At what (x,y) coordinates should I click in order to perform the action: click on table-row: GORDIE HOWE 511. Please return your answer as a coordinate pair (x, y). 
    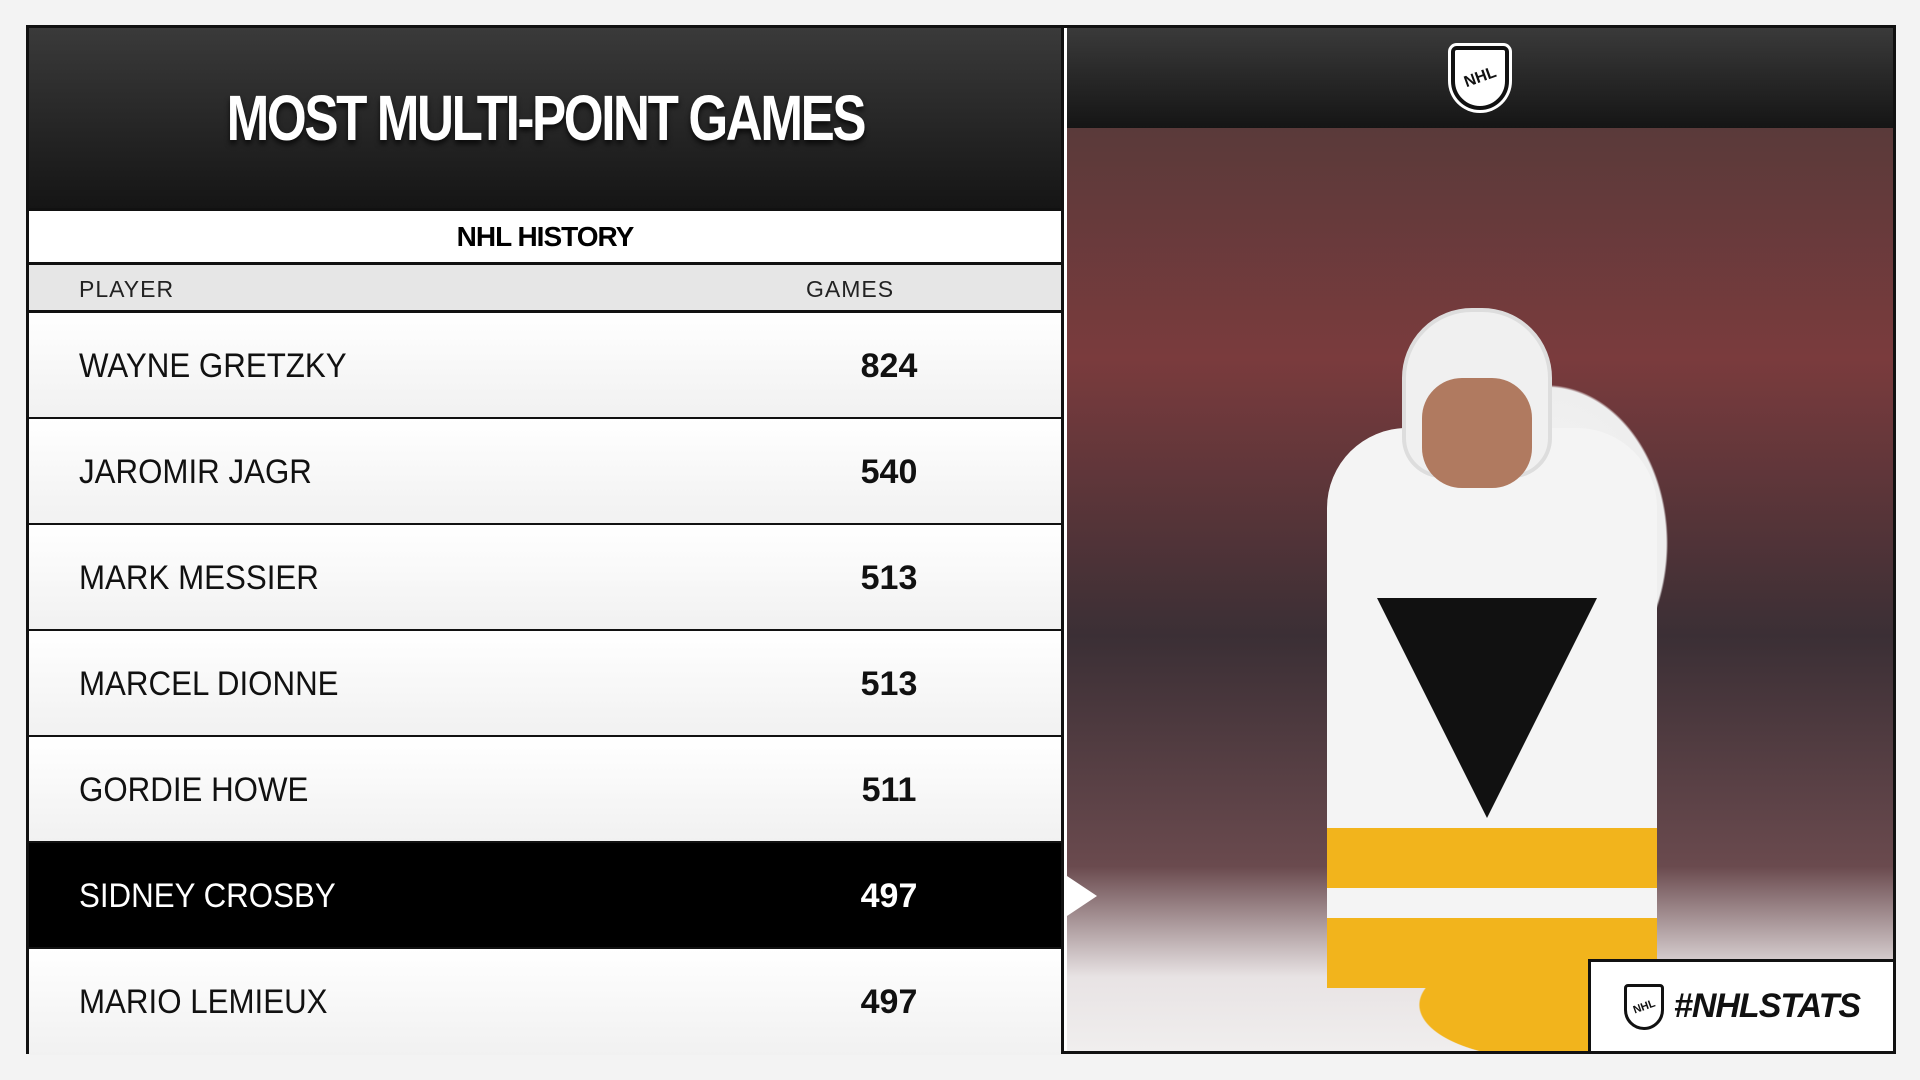
    Looking at the image, I should click on (545, 790).